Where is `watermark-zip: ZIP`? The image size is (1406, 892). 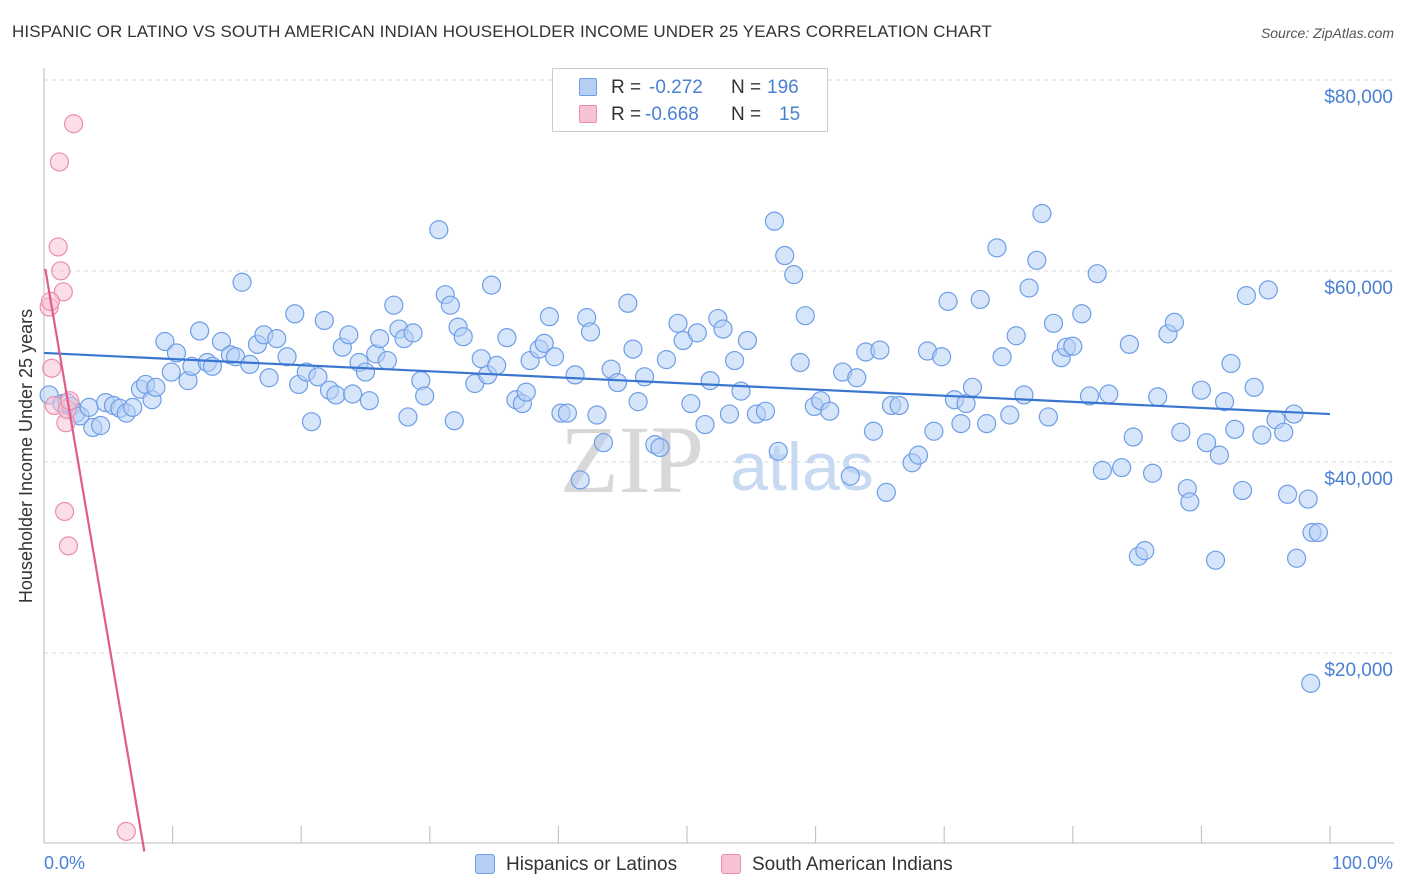 watermark-zip: ZIP is located at coordinates (632, 459).